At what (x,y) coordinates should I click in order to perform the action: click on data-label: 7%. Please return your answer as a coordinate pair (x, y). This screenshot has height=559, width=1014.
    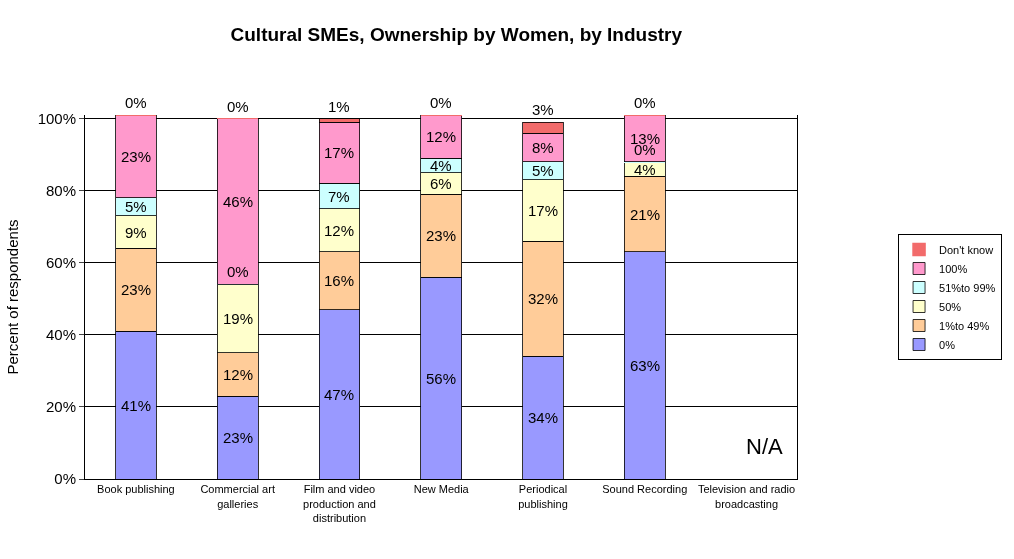
    Looking at the image, I should click on (339, 196).